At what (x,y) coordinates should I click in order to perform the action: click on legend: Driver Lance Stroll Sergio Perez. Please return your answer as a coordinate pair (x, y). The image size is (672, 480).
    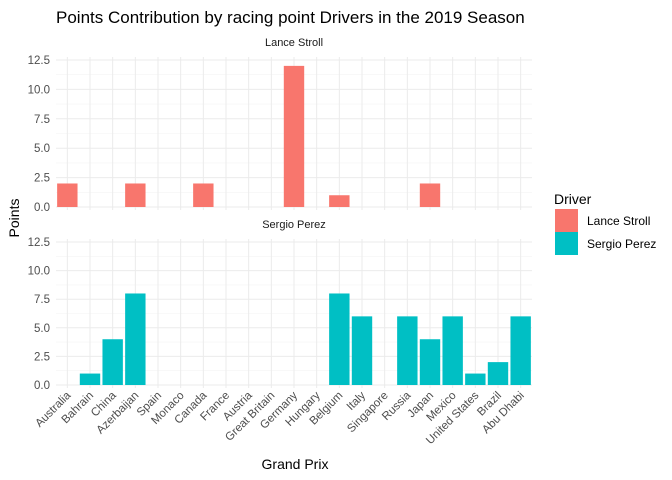
    Looking at the image, I should click on (605, 223).